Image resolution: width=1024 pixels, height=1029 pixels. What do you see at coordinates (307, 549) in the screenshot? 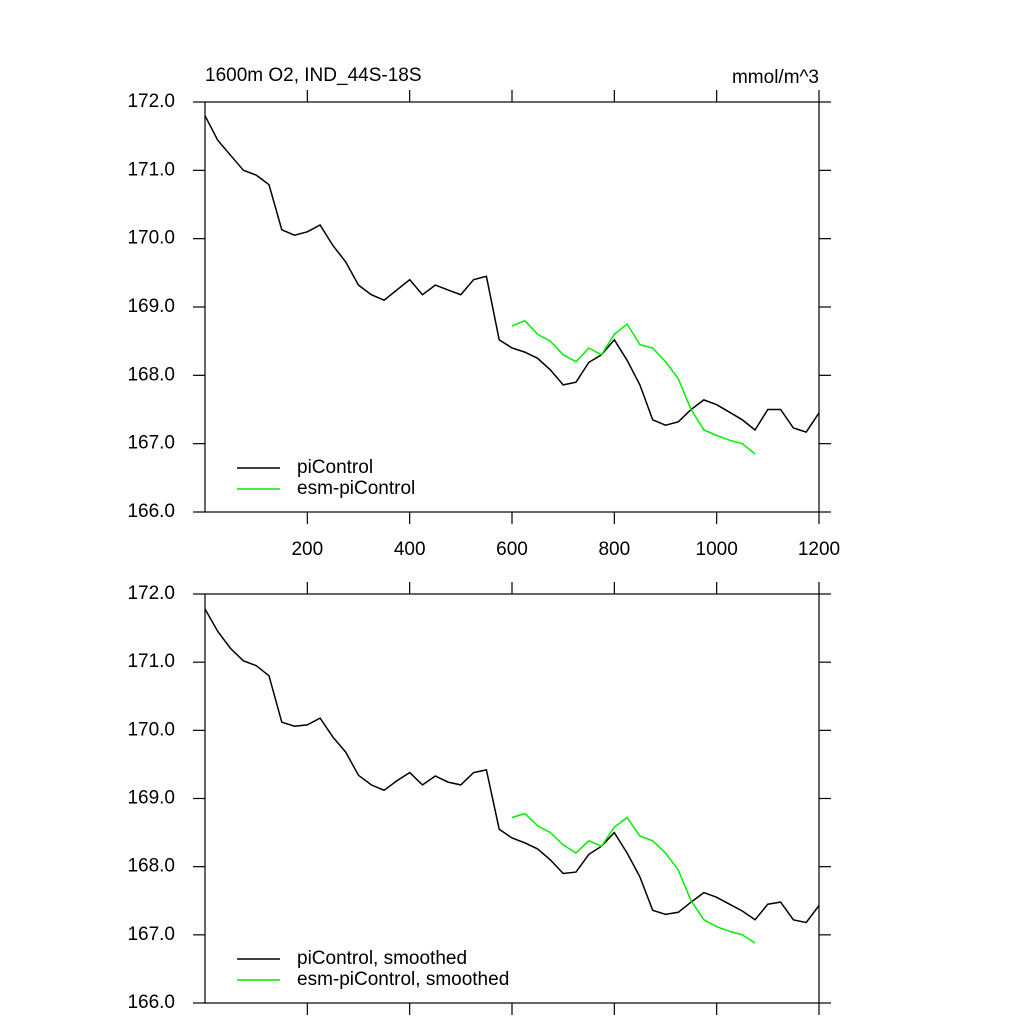
I see `x-tick-label: 200` at bounding box center [307, 549].